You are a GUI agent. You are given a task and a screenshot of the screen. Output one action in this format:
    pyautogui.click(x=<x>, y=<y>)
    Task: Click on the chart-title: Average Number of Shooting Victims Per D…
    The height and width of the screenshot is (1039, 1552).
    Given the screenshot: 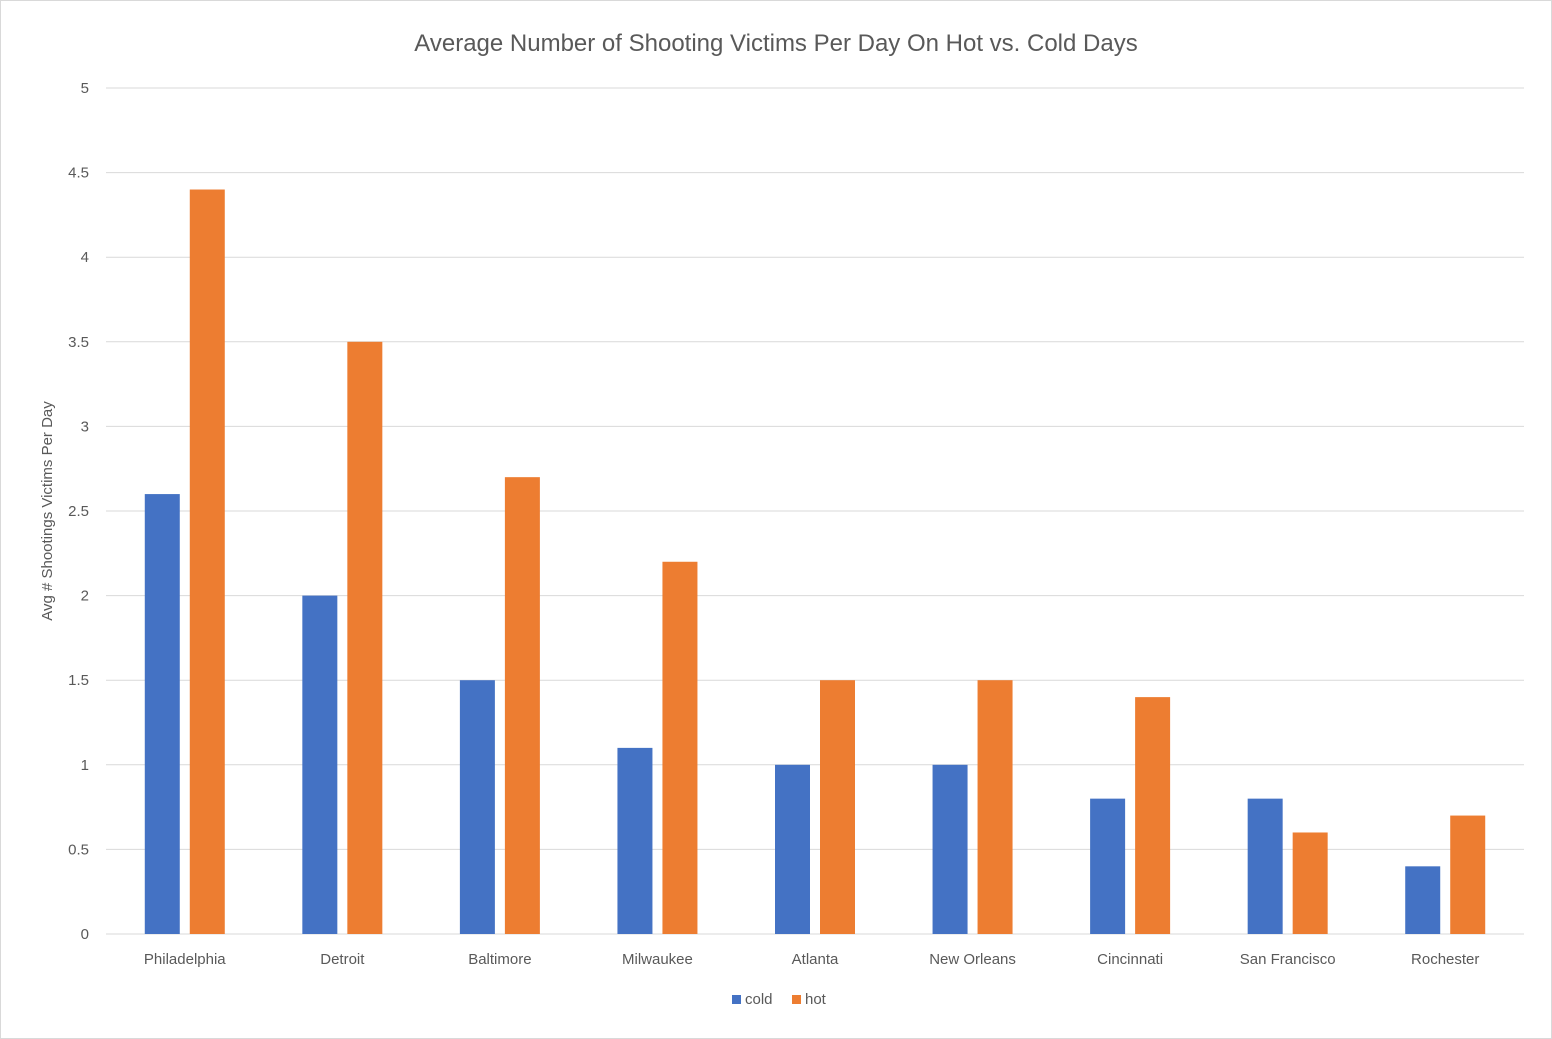 What is the action you would take?
    pyautogui.click(x=775, y=43)
    